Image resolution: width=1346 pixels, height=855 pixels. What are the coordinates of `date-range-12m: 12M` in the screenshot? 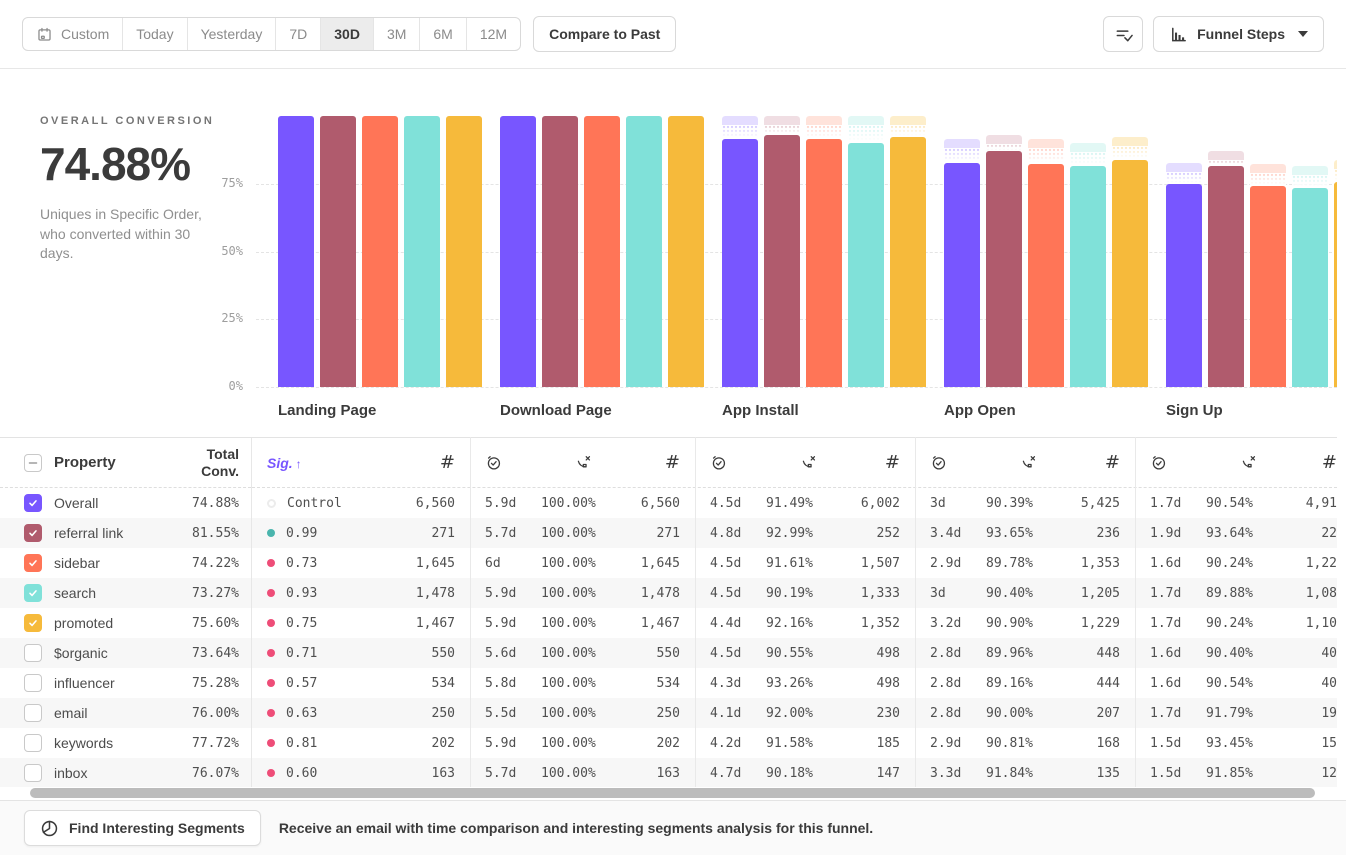 It's located at (492, 34).